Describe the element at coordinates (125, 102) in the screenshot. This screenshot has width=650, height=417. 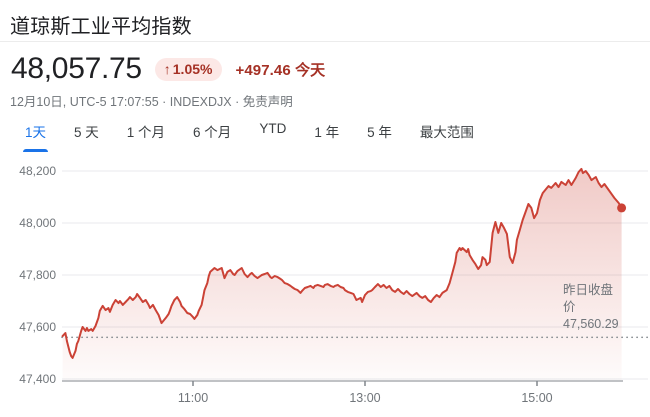
I see `quote-timestamp: 12月10日, UTC-5 17:07:55 · INDEXDJX ·` at that location.